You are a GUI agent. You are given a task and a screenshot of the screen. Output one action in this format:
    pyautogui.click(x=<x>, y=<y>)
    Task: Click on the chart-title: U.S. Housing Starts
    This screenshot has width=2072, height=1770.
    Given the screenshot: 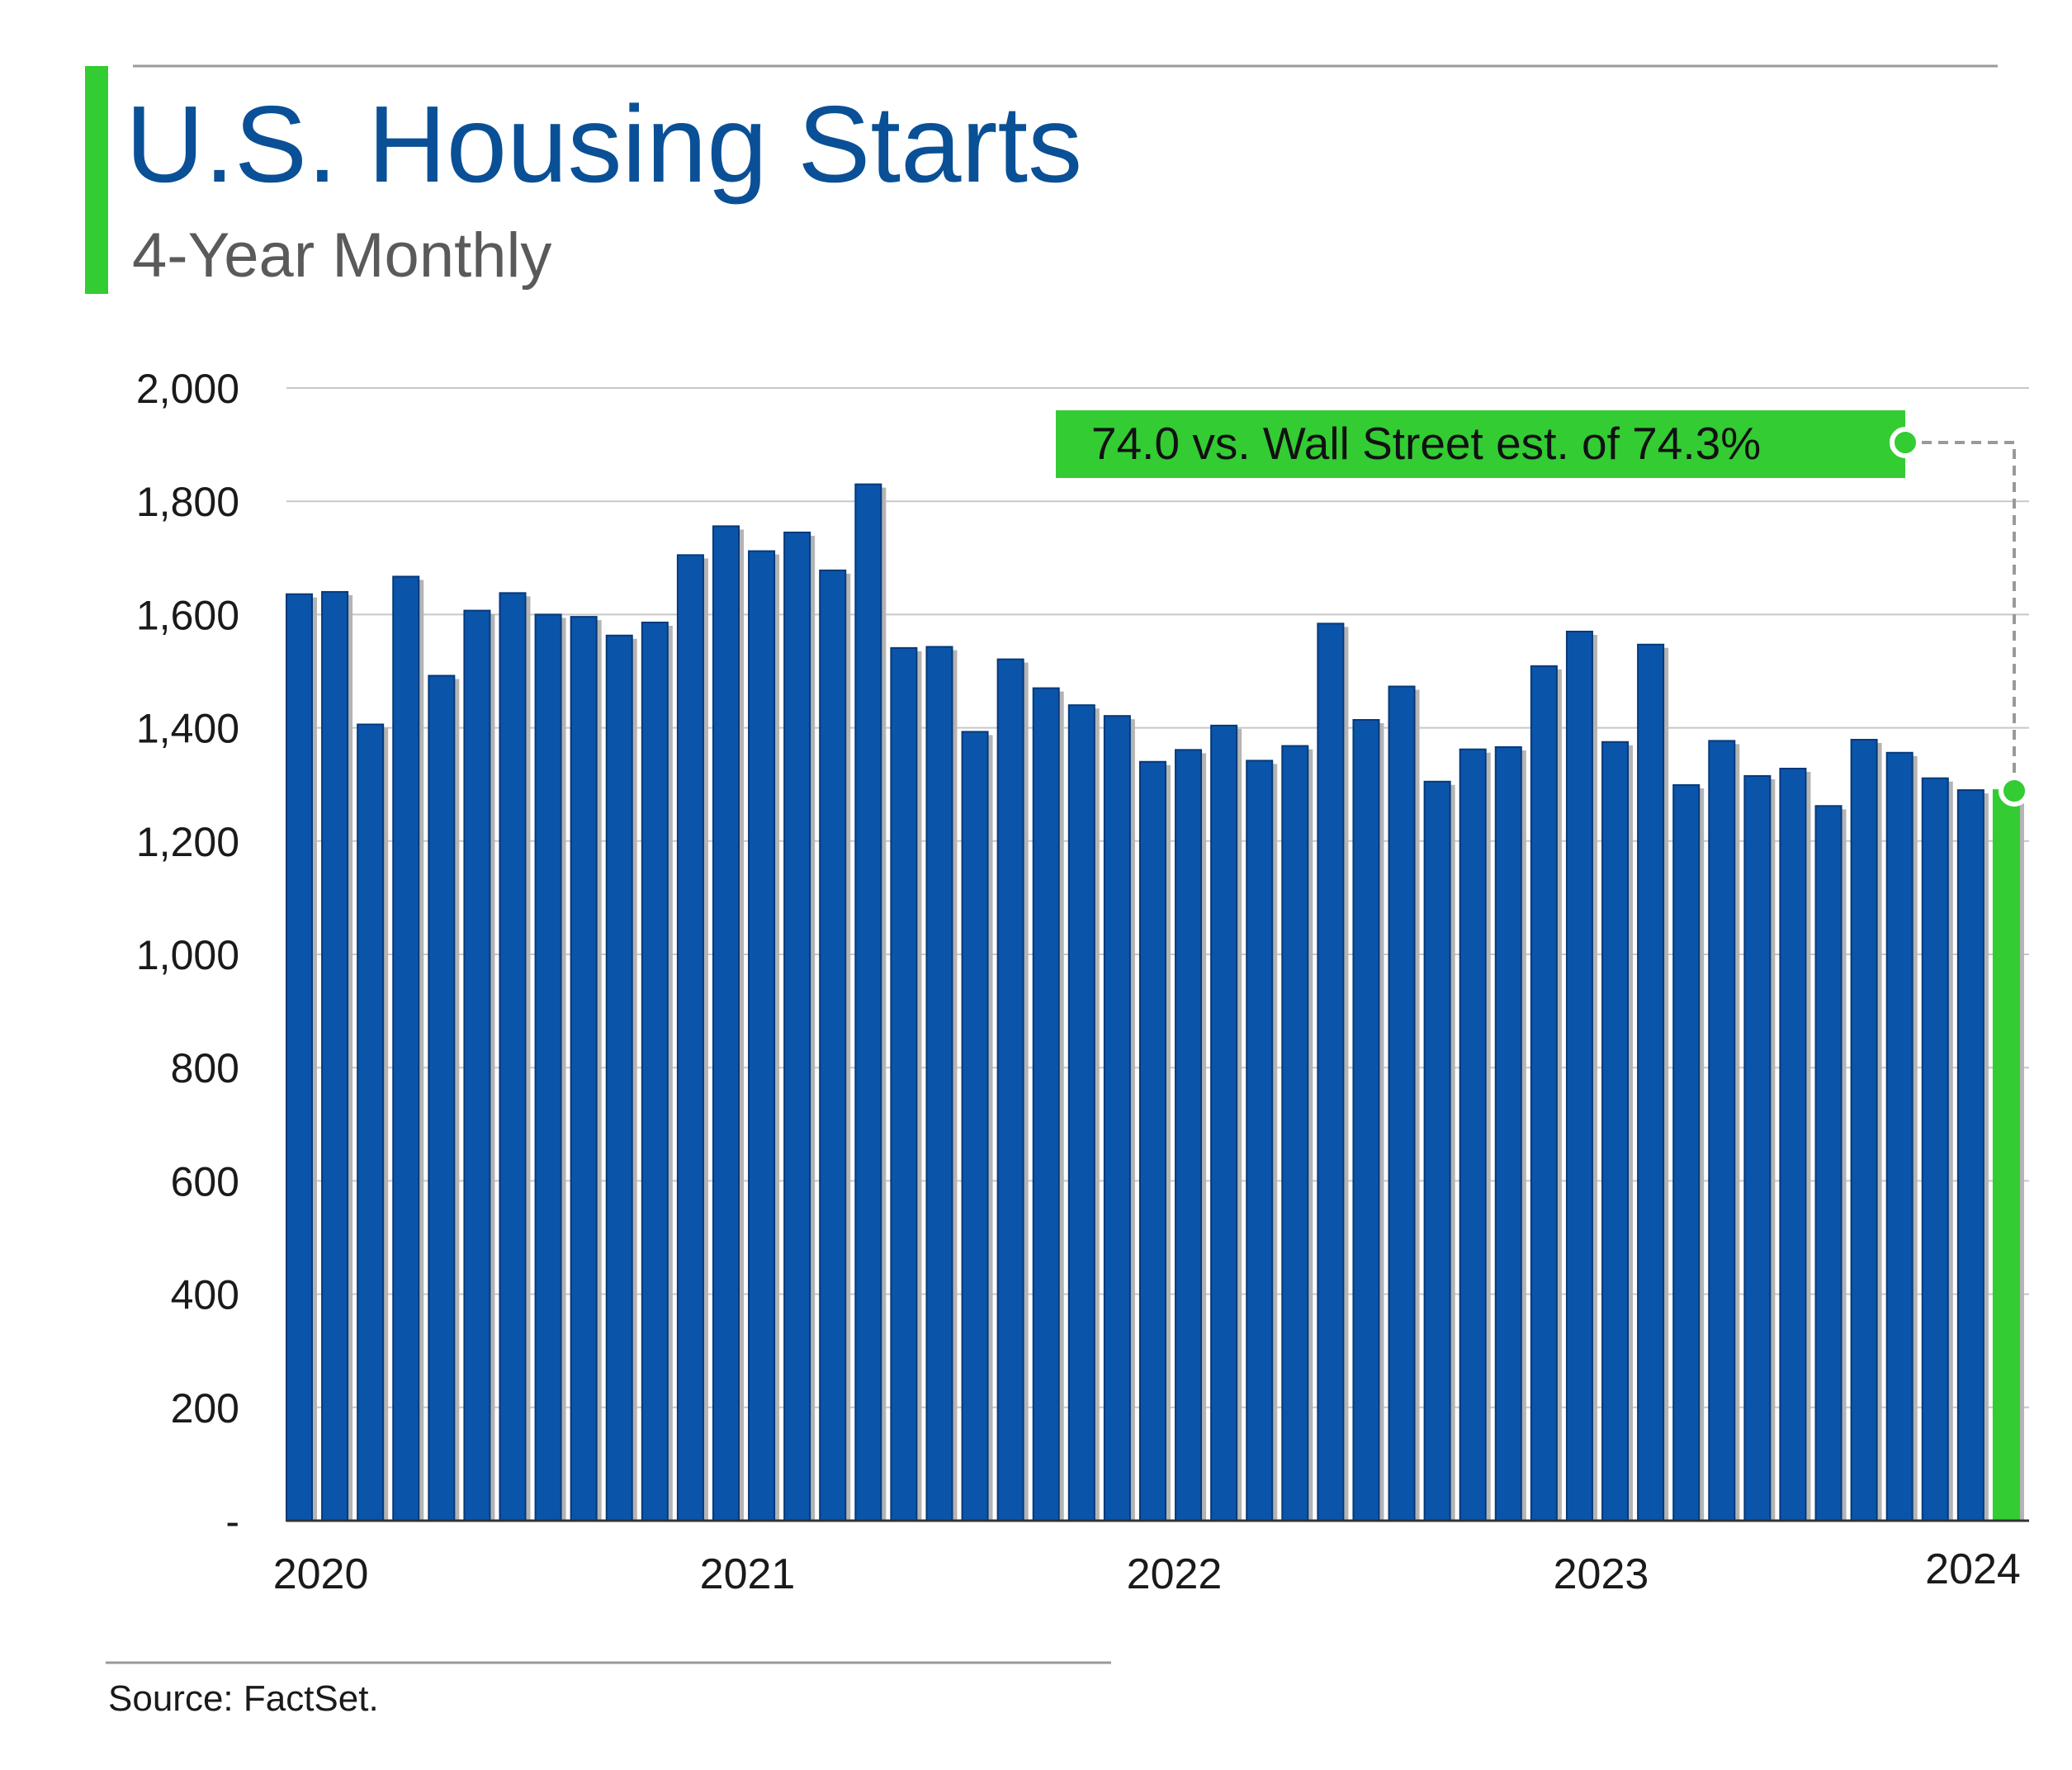 What is the action you would take?
    pyautogui.click(x=603, y=144)
    